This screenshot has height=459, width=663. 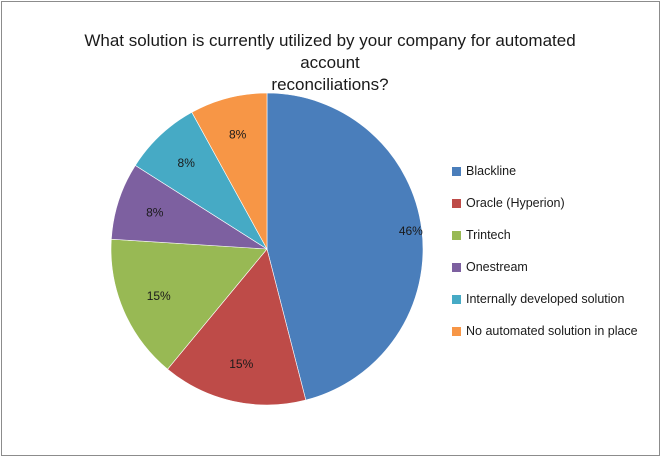 I want to click on data-label-2: 15%, so click(x=241, y=364).